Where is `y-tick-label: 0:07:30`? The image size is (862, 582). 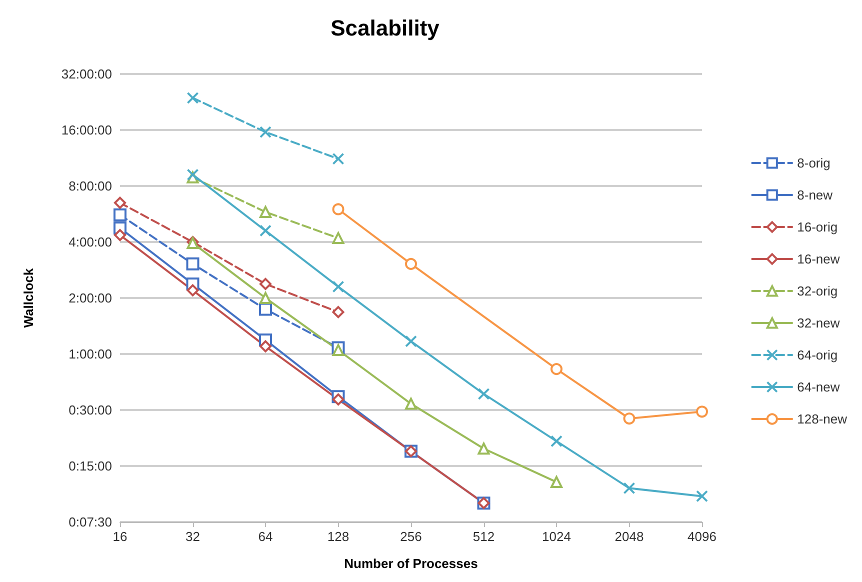
y-tick-label: 0:07:30 is located at coordinates (90, 522).